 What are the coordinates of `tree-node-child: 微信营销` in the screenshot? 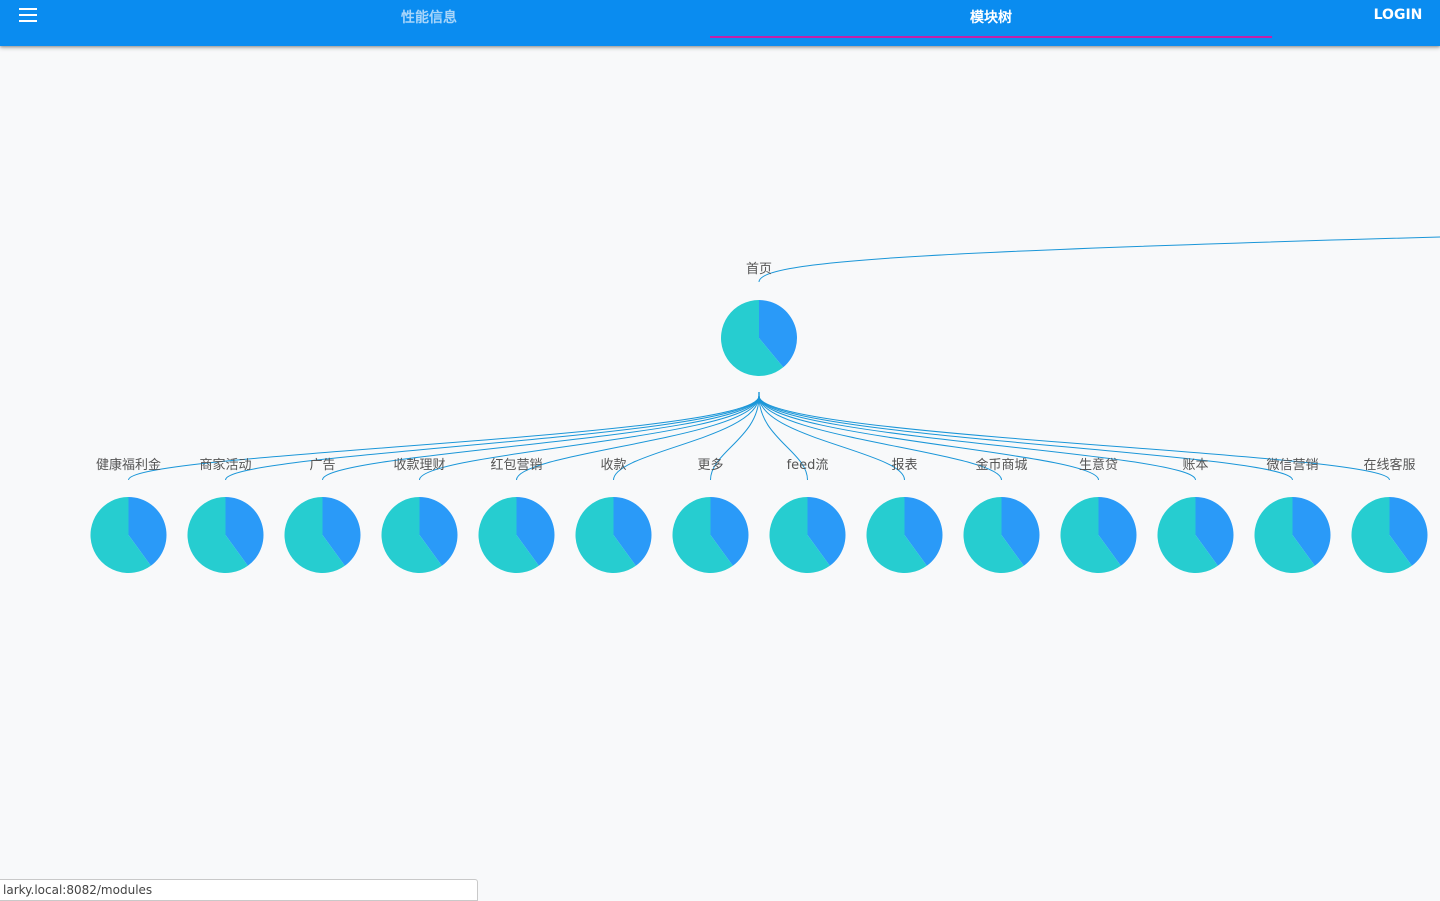 It's located at (1293, 515).